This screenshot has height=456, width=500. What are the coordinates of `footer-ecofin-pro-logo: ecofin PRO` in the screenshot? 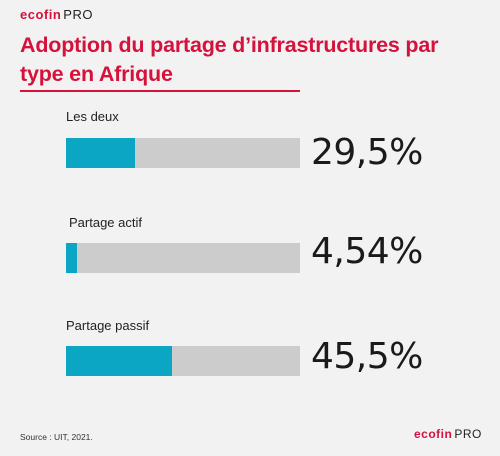 It's located at (448, 434).